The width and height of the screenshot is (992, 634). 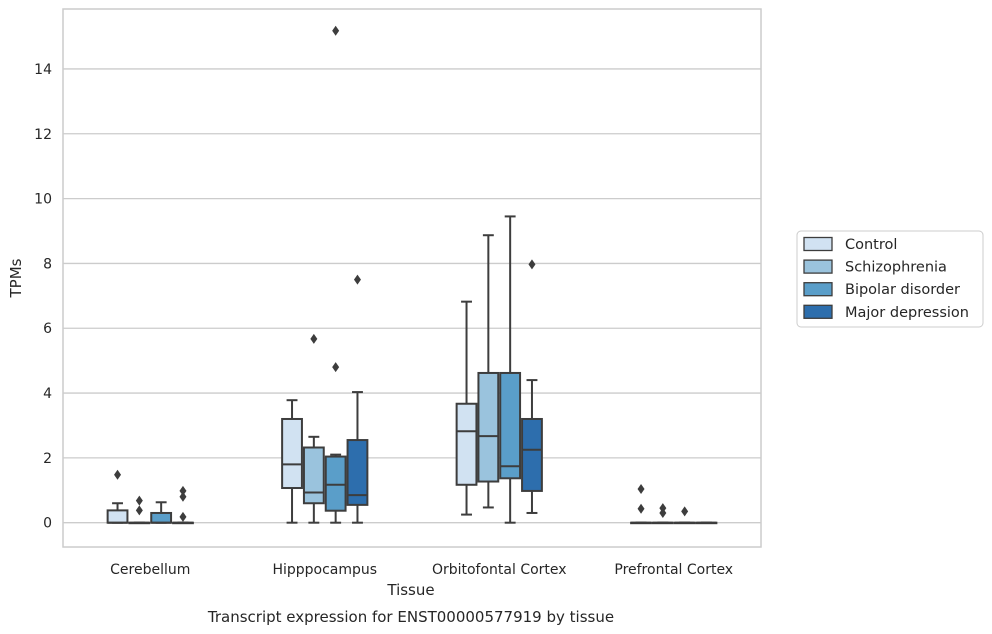 What do you see at coordinates (410, 590) in the screenshot?
I see `x-axis-label: Tissue` at bounding box center [410, 590].